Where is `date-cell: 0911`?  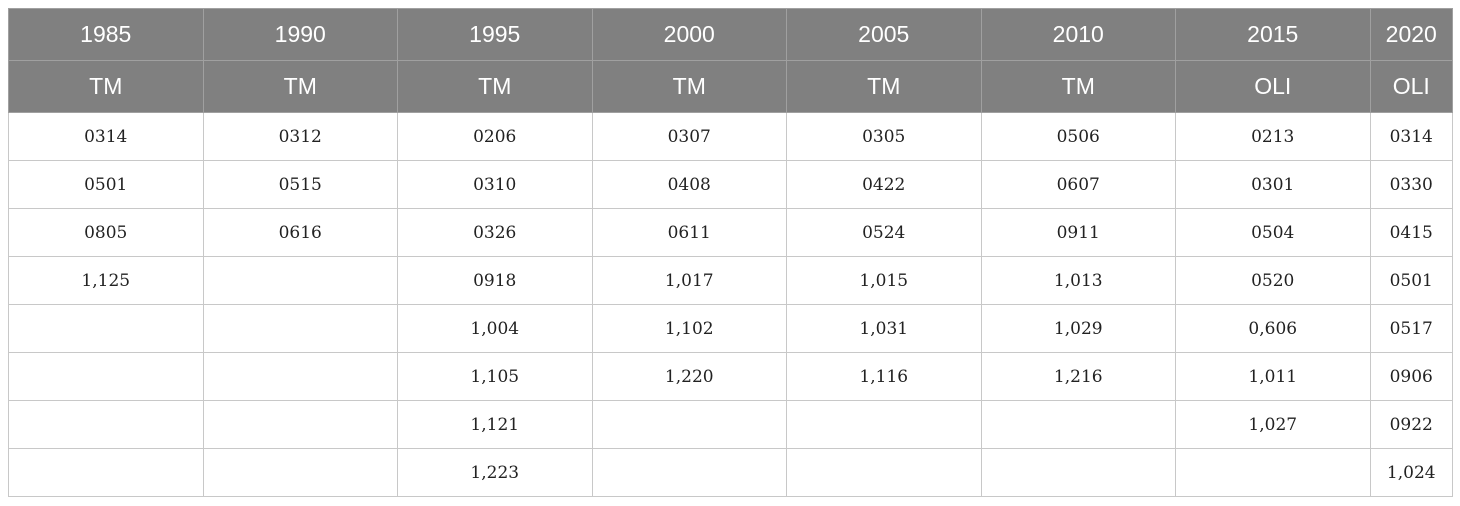 date-cell: 0911 is located at coordinates (1078, 232).